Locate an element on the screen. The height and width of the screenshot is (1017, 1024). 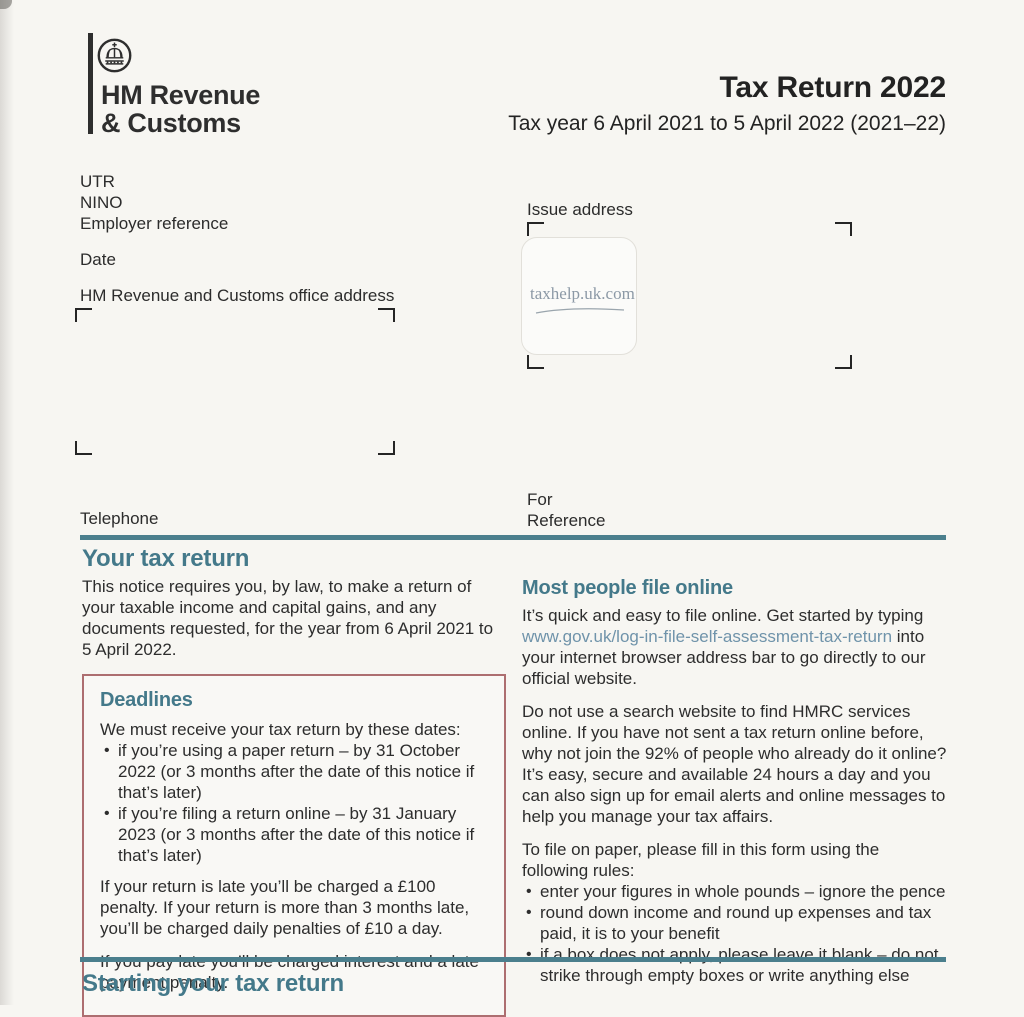
for-label: For is located at coordinates (540, 499).